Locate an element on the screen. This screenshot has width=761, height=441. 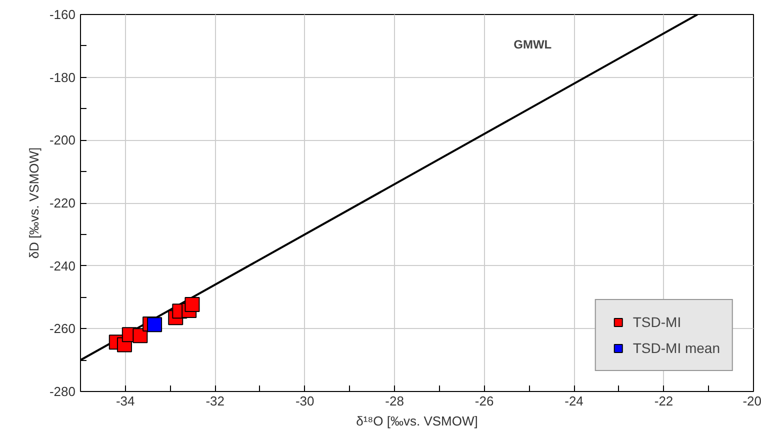
legend-label: TSD-MI is located at coordinates (657, 322).